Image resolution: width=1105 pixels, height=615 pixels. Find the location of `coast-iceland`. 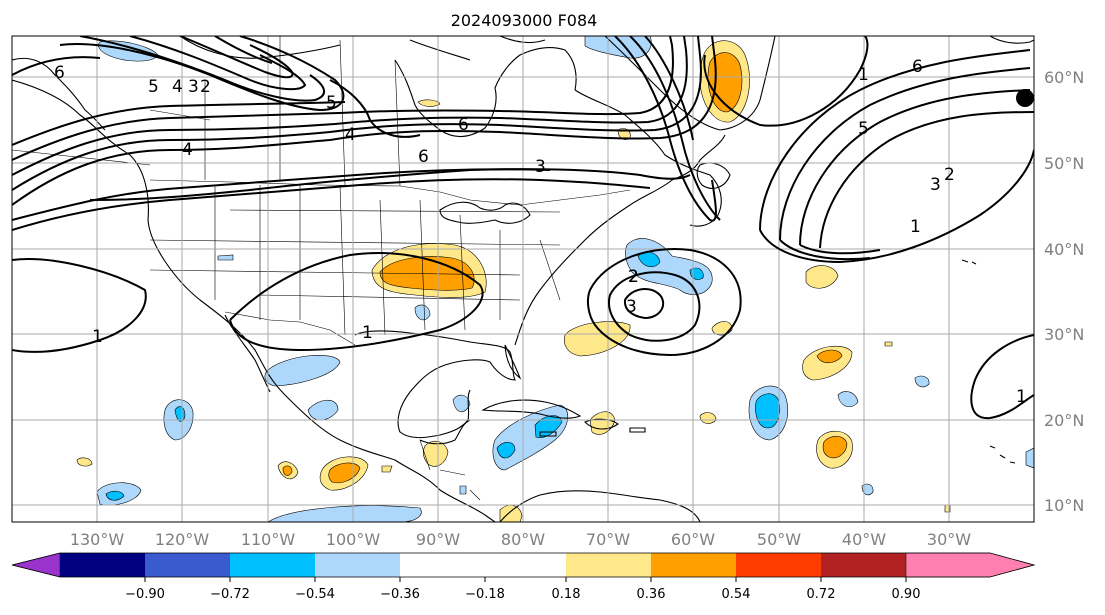

coast-iceland is located at coordinates (1011, 40).